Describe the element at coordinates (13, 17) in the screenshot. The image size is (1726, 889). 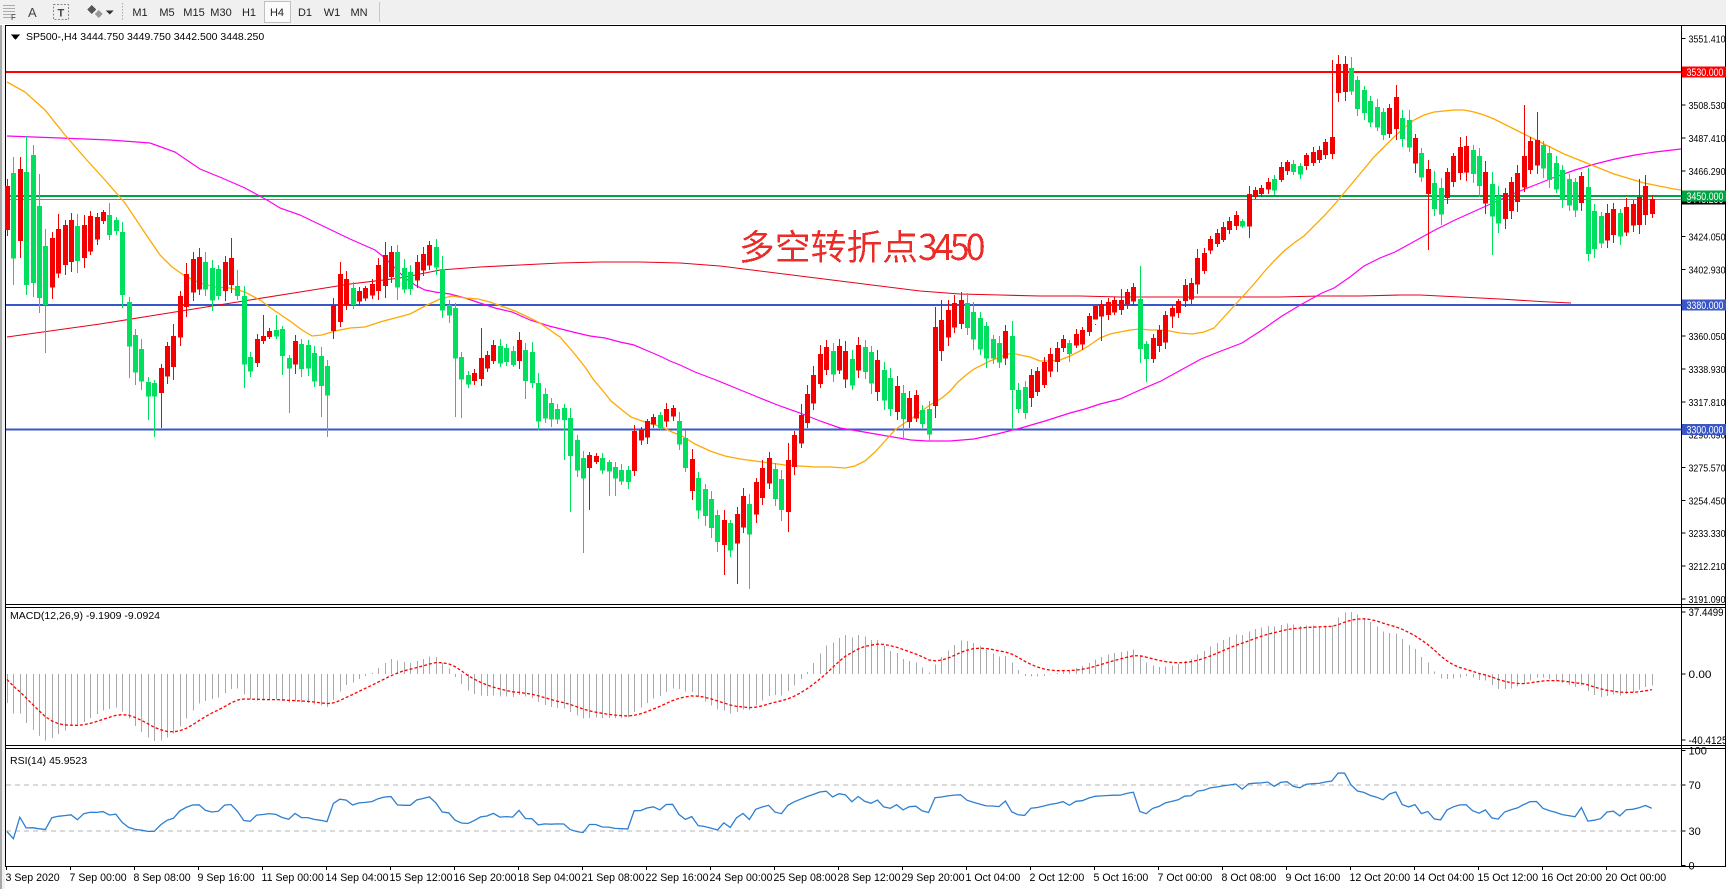
I see `svg-text: F` at that location.